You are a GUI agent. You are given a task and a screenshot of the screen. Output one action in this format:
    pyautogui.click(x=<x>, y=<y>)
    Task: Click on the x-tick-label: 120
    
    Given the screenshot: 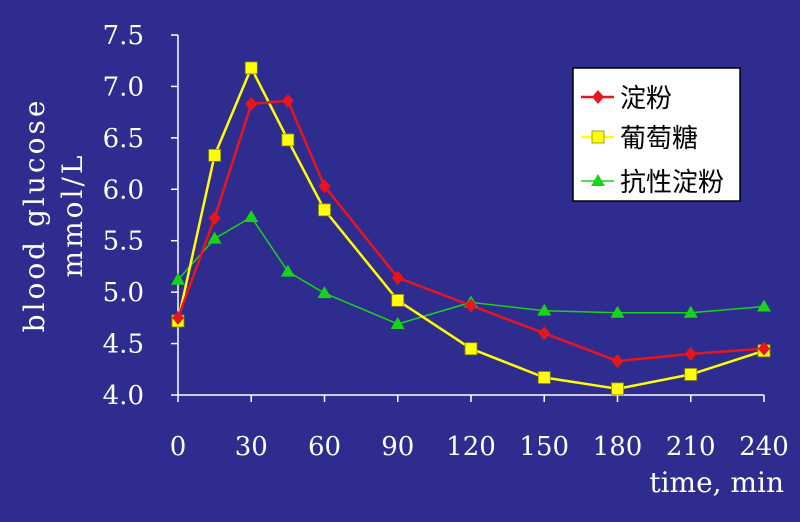 What is the action you would take?
    pyautogui.click(x=471, y=447)
    